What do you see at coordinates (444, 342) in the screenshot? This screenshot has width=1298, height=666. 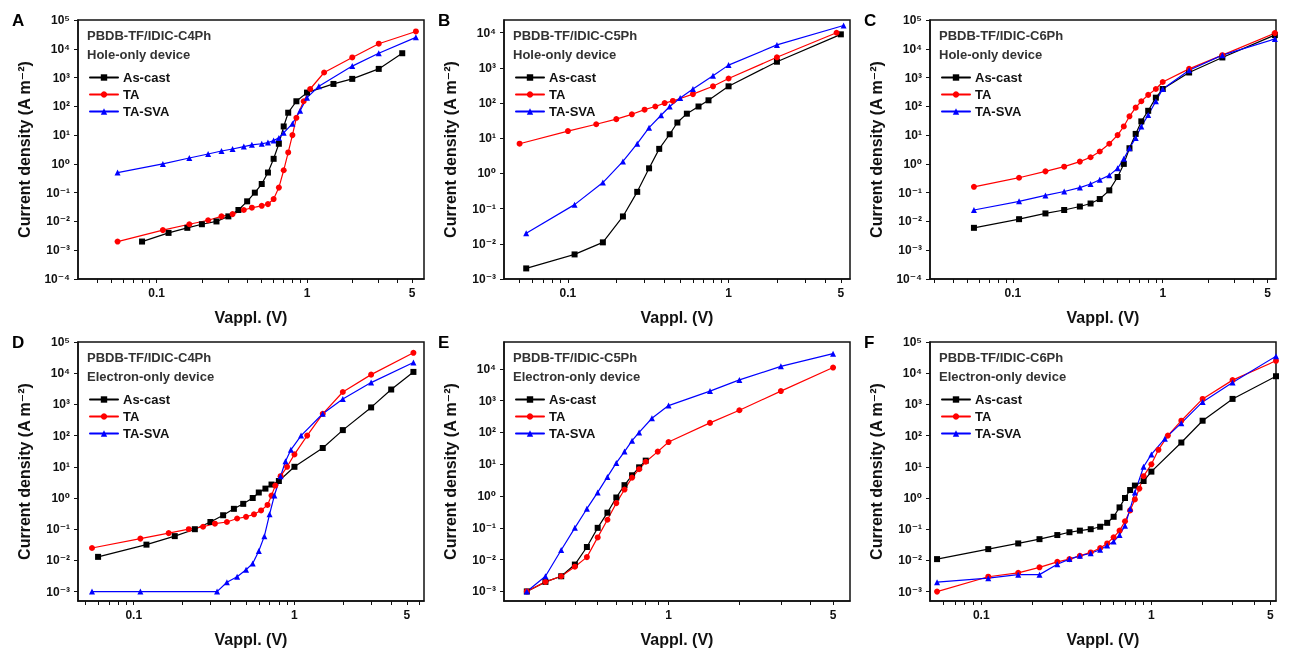 I see `text: E` at bounding box center [444, 342].